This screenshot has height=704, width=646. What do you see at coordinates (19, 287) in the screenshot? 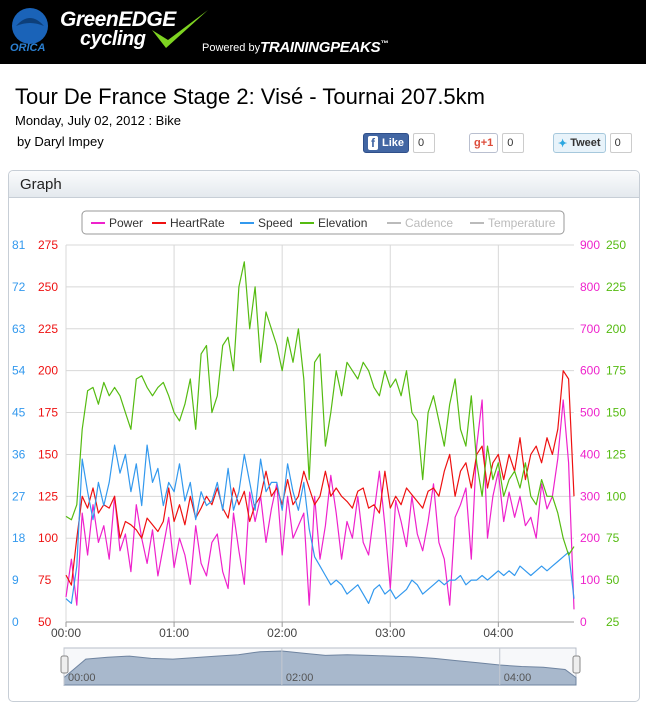
I see `speed-tick-label: 72` at bounding box center [19, 287].